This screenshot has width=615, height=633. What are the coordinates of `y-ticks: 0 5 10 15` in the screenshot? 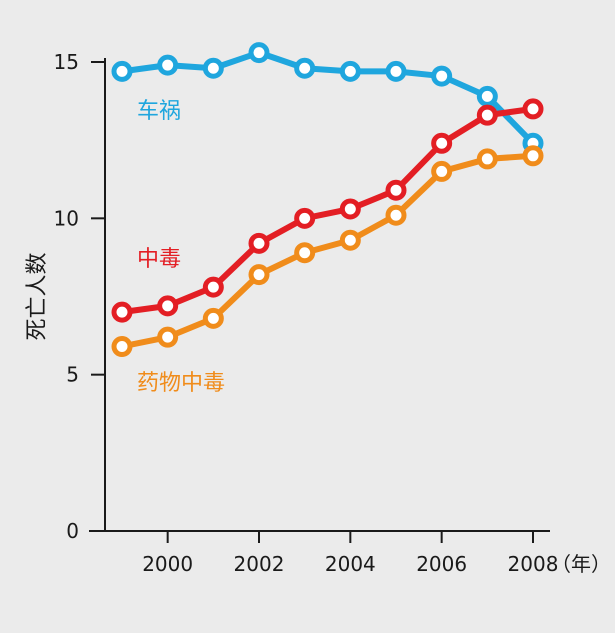 It's located at (79, 296).